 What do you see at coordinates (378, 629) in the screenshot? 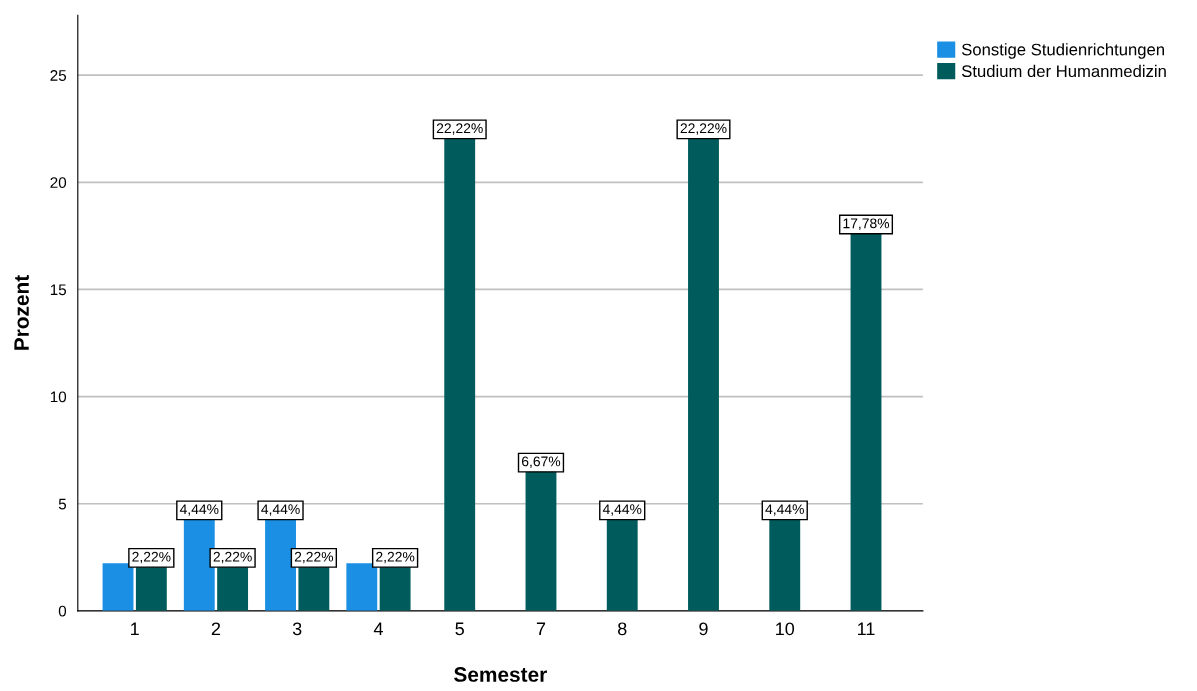
I see `x-tick-label: 4` at bounding box center [378, 629].